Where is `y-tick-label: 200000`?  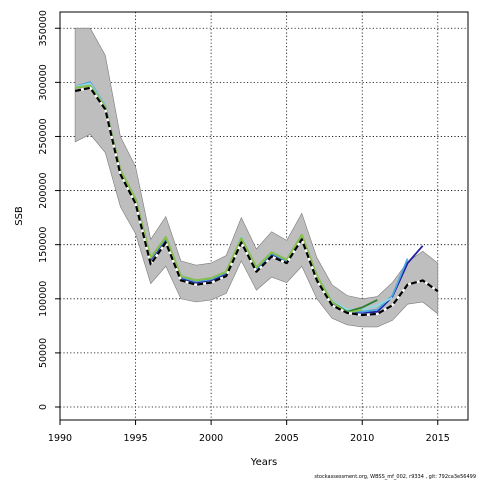
y-tick-label: 200000 is located at coordinates (43, 190).